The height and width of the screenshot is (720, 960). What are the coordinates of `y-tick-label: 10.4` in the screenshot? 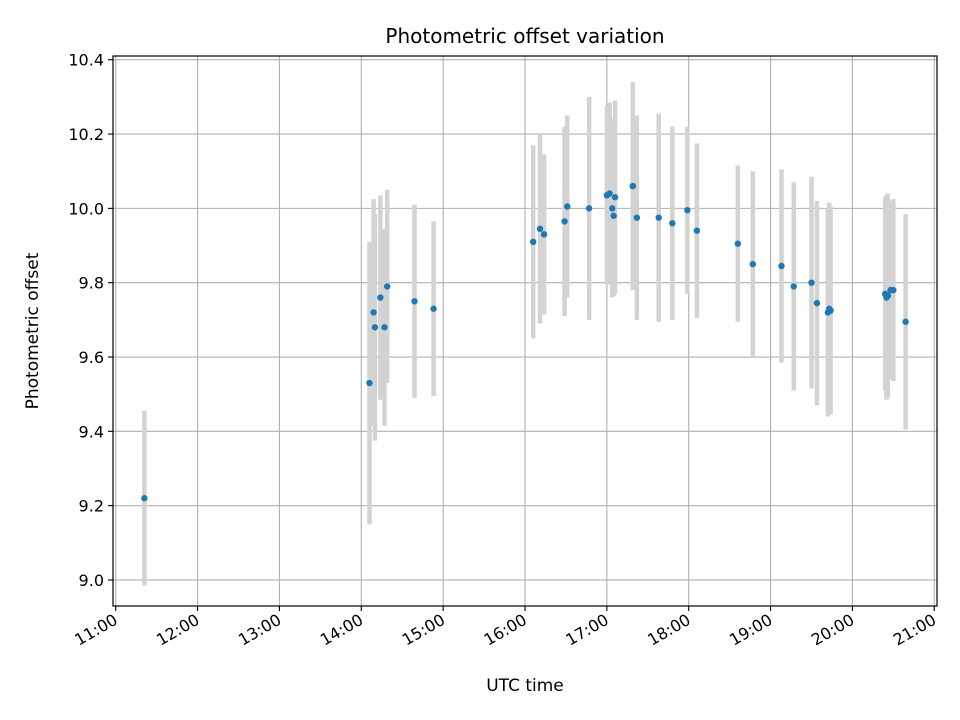 It's located at (86, 60).